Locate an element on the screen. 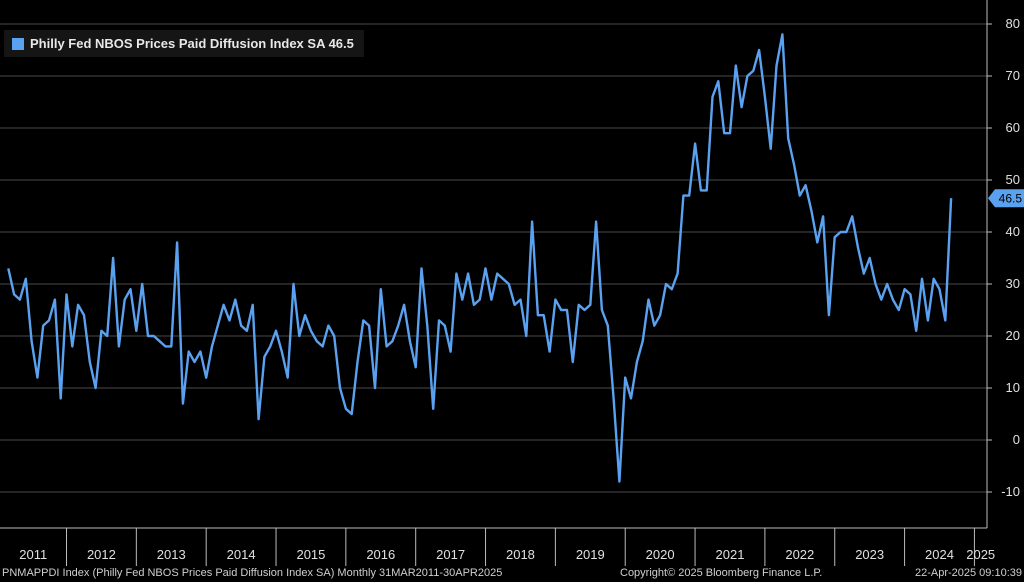 Image resolution: width=1024 pixels, height=582 pixels. x-tick-label: 2019 is located at coordinates (590, 554).